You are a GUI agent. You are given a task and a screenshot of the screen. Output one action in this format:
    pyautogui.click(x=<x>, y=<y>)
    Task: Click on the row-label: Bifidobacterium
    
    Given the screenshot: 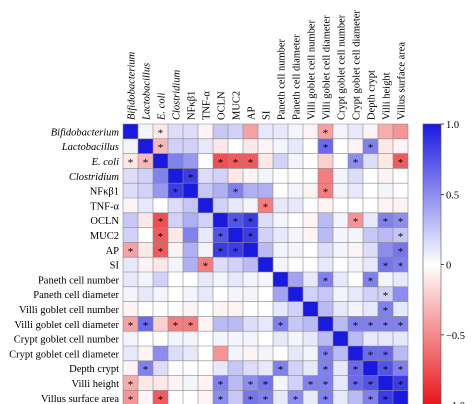 What is the action you would take?
    pyautogui.click(x=85, y=132)
    